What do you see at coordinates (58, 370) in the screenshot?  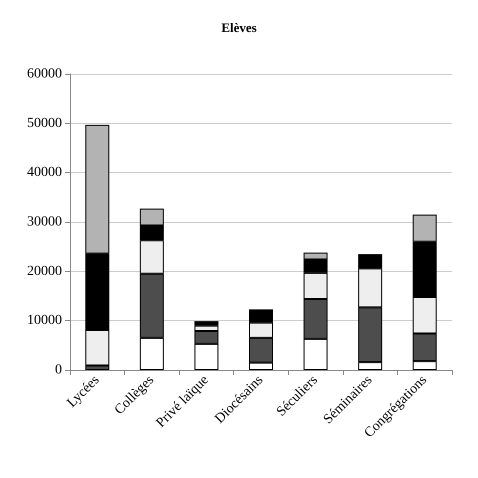 I see `y-tick-label: 0` at bounding box center [58, 370].